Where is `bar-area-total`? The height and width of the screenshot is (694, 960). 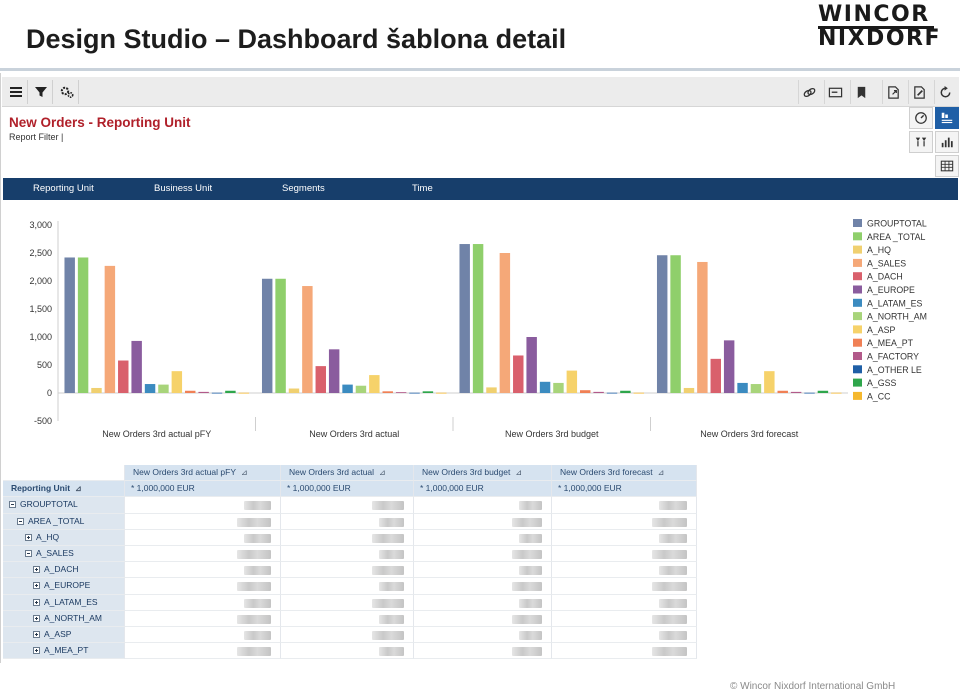 bar-area-total is located at coordinates (83, 325).